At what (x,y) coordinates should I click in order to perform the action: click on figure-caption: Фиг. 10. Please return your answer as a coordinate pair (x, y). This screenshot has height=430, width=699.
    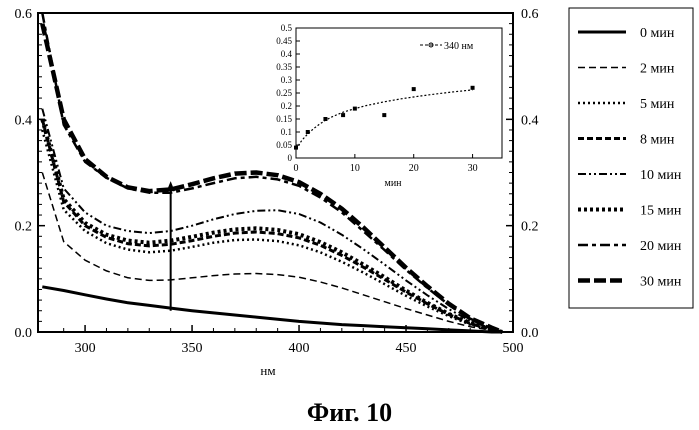
    Looking at the image, I should click on (349, 412).